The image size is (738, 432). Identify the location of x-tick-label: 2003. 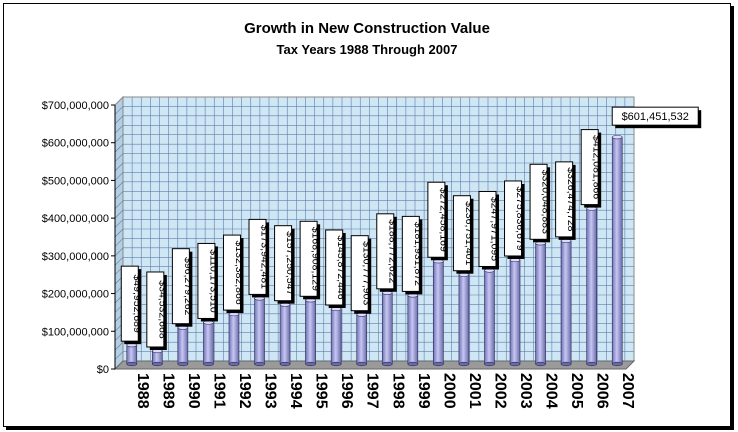
(525, 391).